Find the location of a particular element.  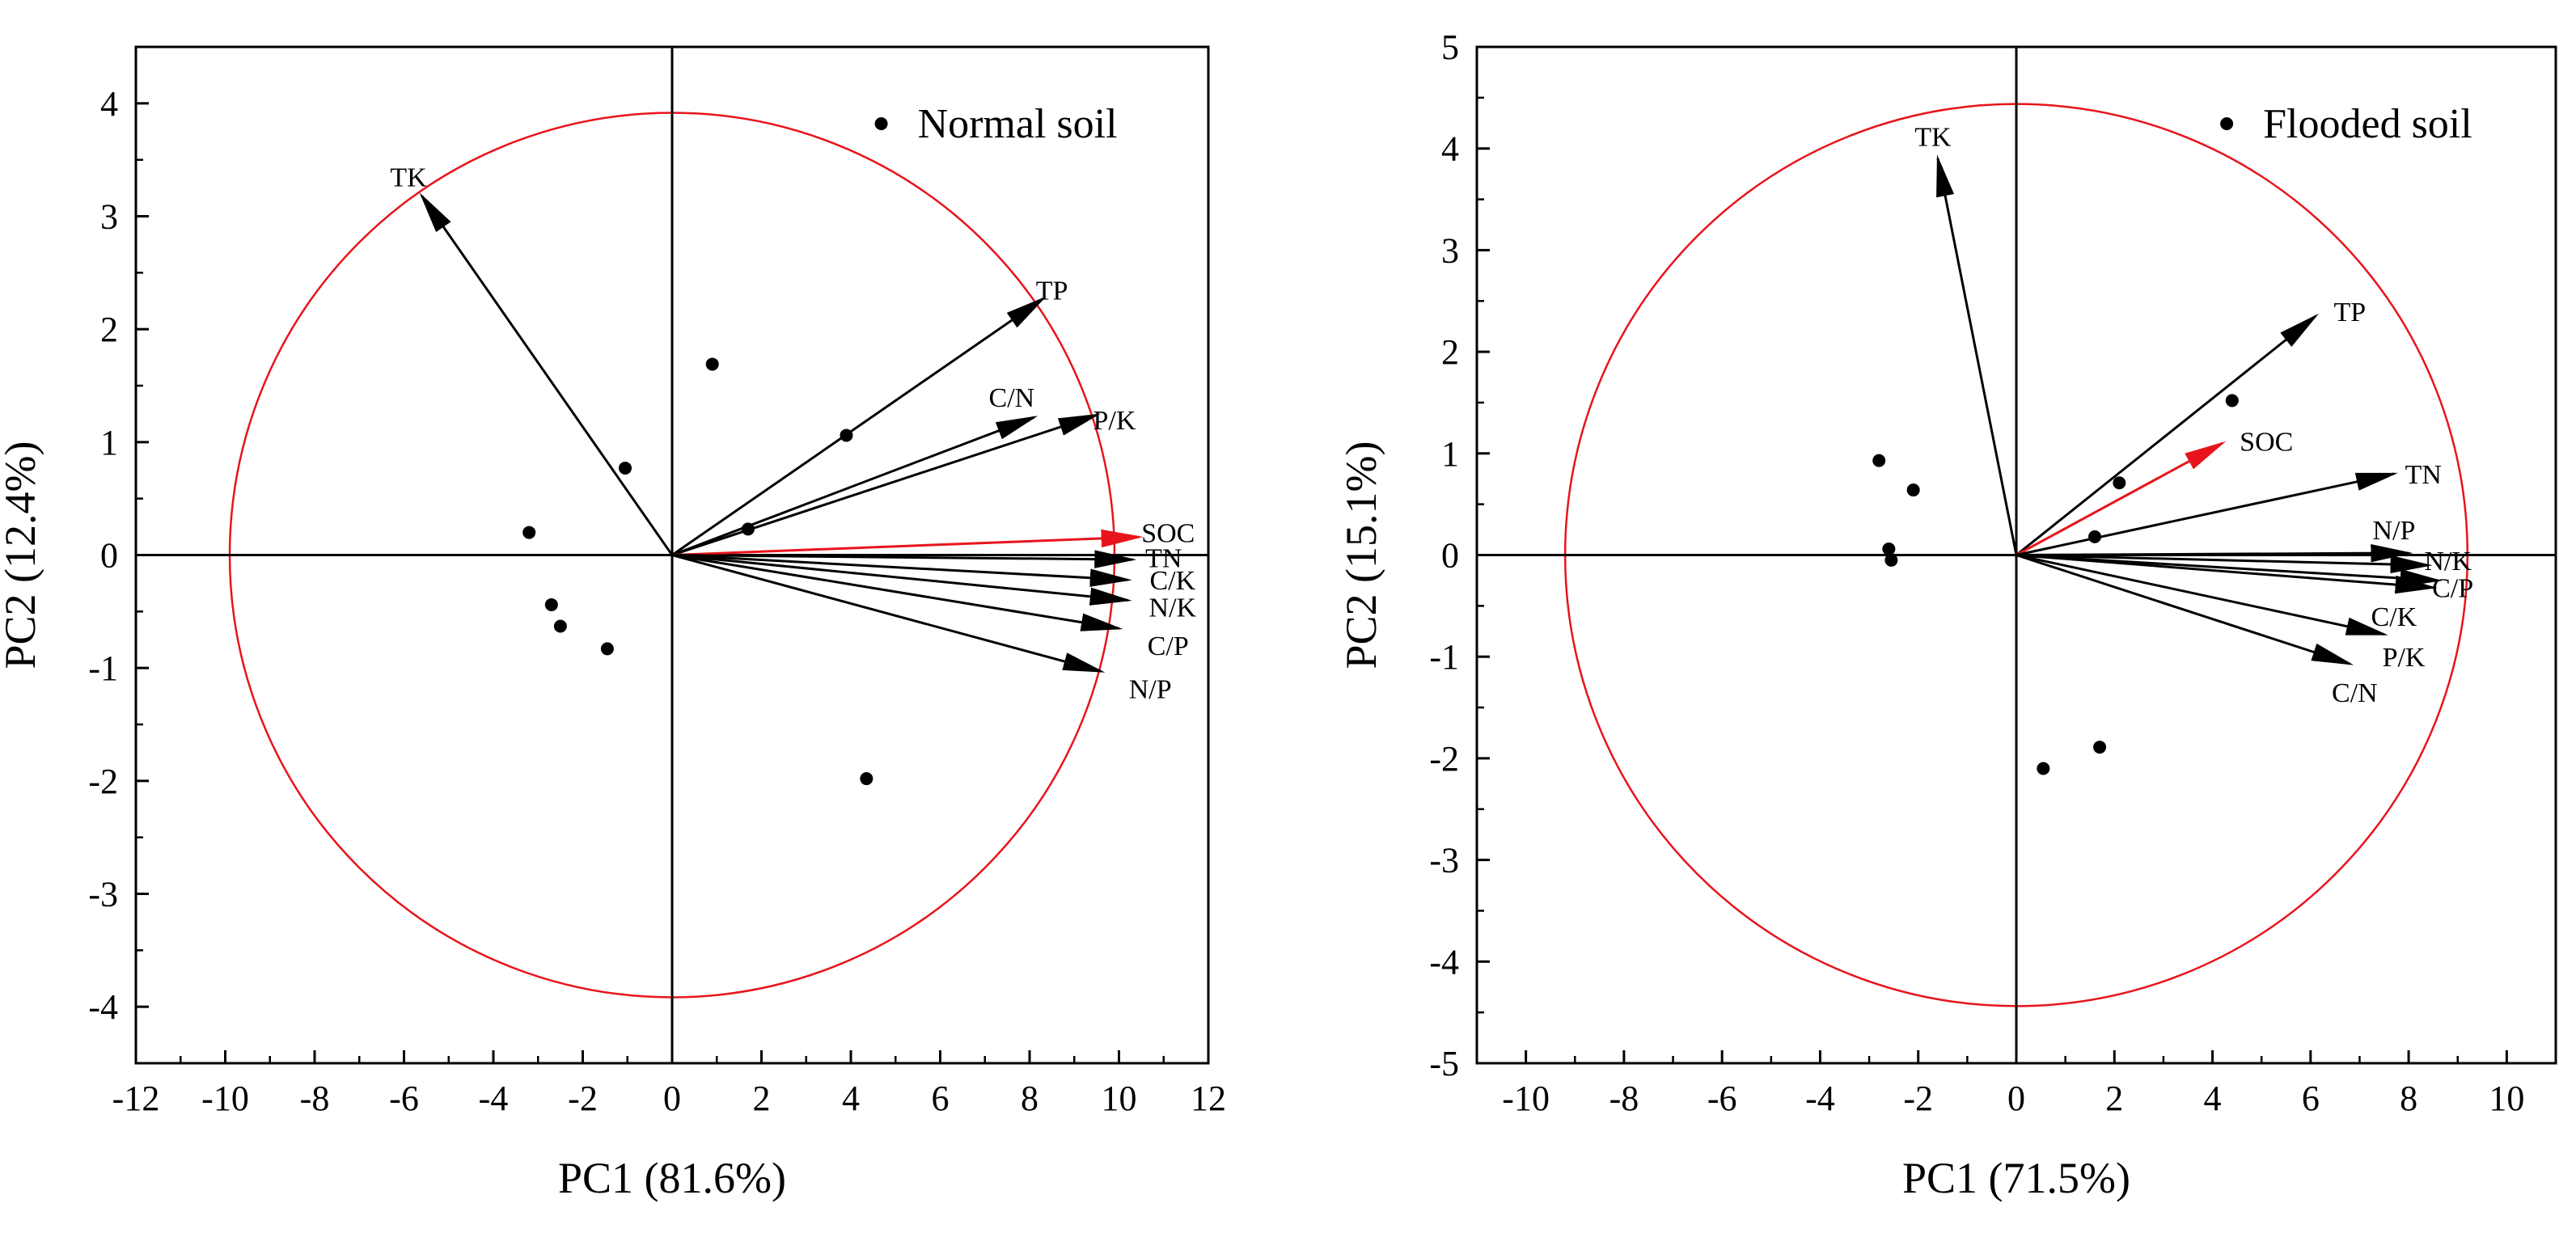

x-axis-ticks: -12 -10 -8 -6 -4 -2 0 2 4 6 8 10 12 is located at coordinates (669, 1084).